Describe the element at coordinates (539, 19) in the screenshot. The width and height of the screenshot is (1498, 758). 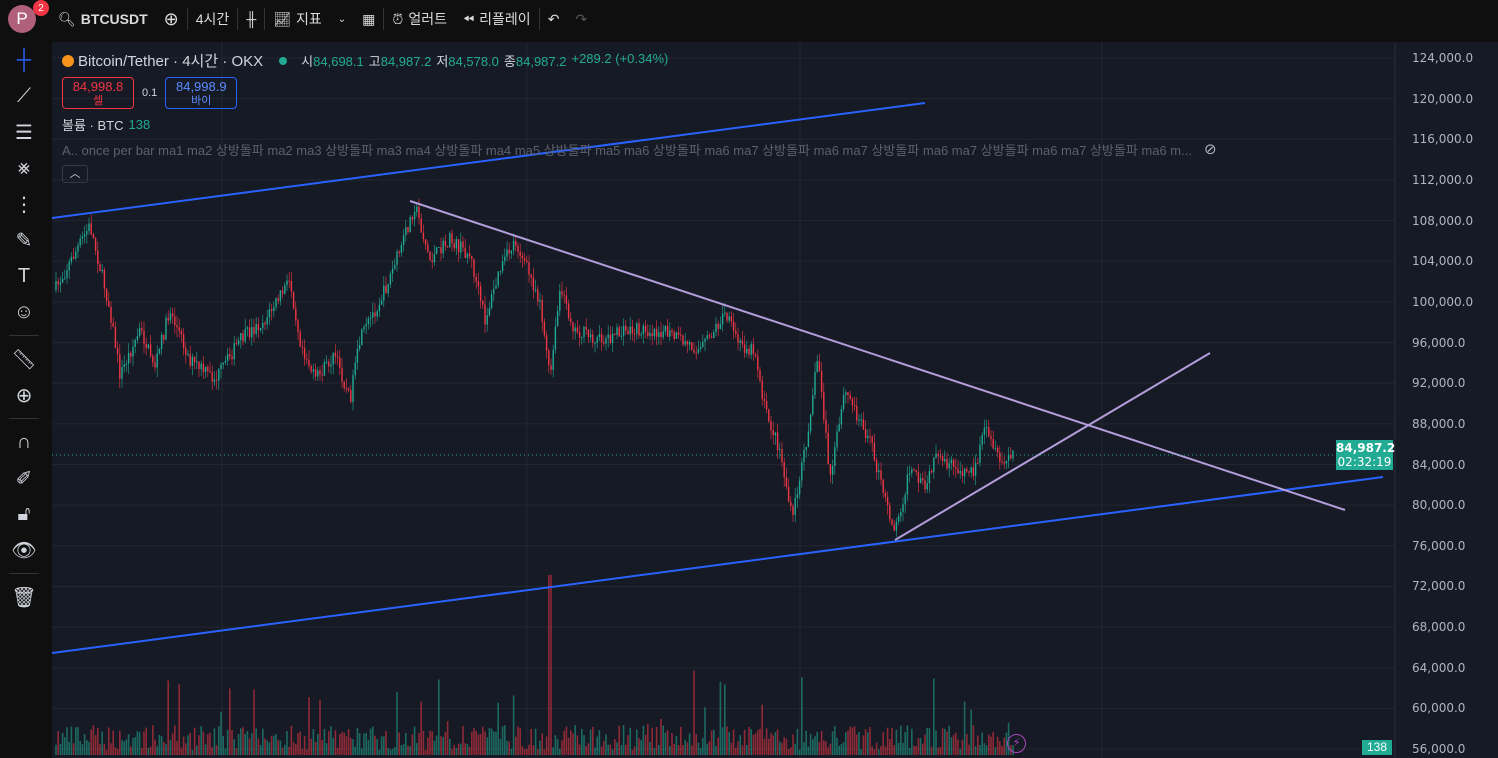
I see `divider` at that location.